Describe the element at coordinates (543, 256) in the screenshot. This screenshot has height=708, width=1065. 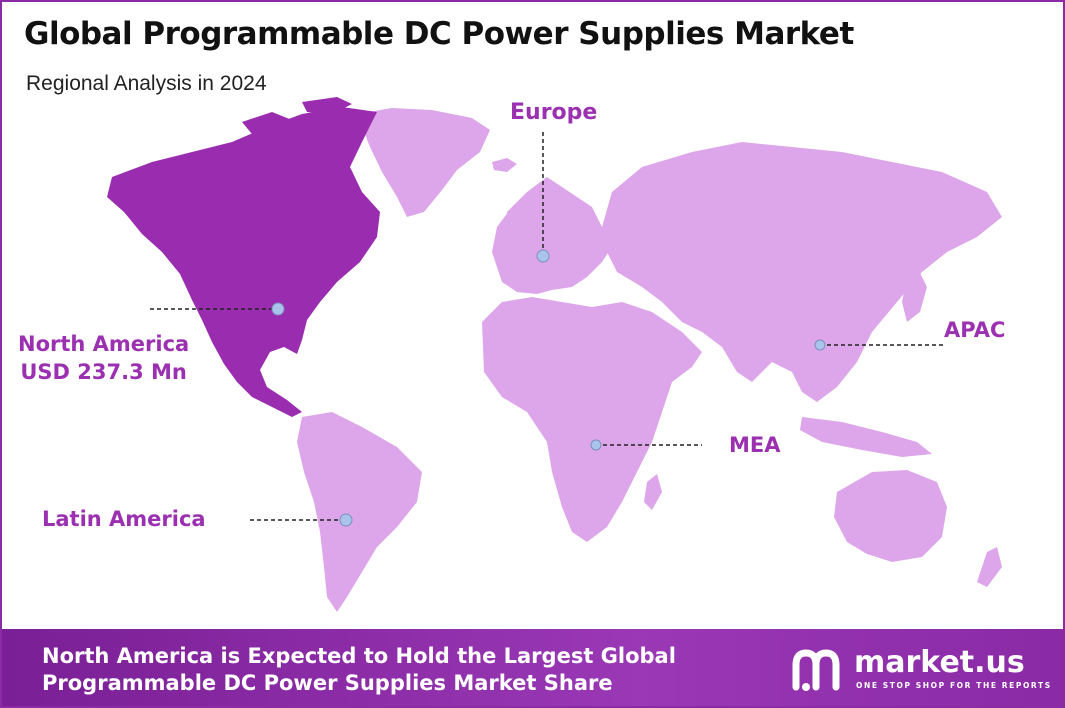
I see `europe-marker` at that location.